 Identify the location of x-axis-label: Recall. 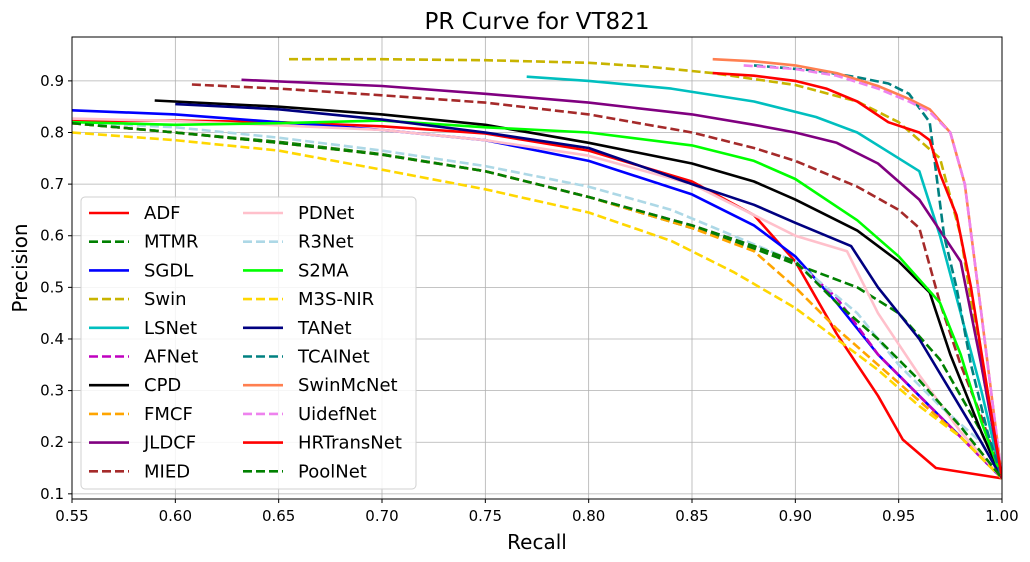
(537, 542).